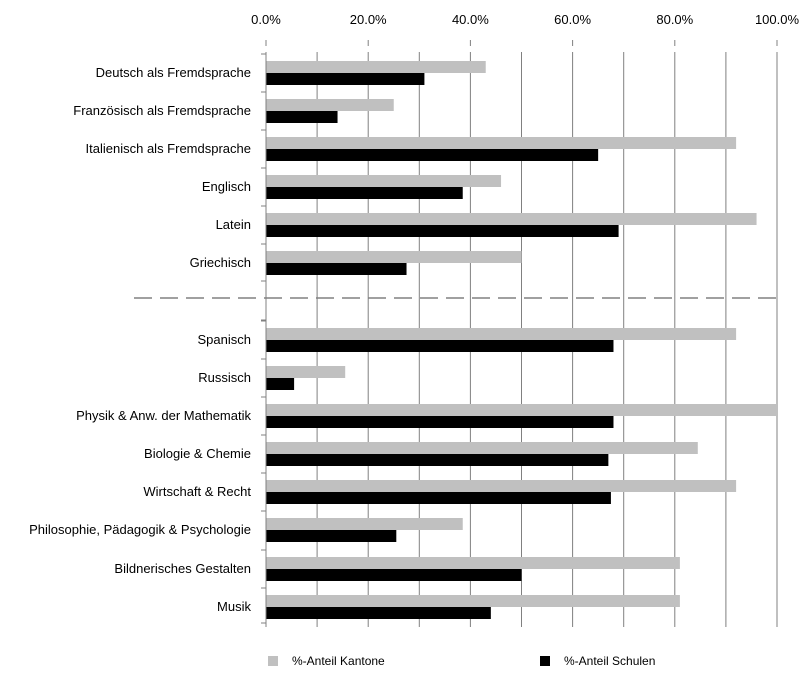 The image size is (805, 673). I want to click on category-label: Physik & Anw. der Mathematik, so click(163, 415).